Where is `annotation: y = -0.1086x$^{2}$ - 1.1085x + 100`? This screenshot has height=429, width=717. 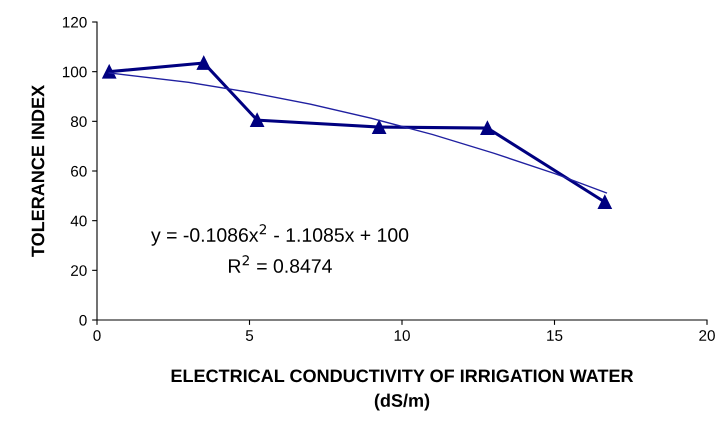
annotation: y = -0.1086x$^{2}$ - 1.1085x + 100 is located at coordinates (279, 235).